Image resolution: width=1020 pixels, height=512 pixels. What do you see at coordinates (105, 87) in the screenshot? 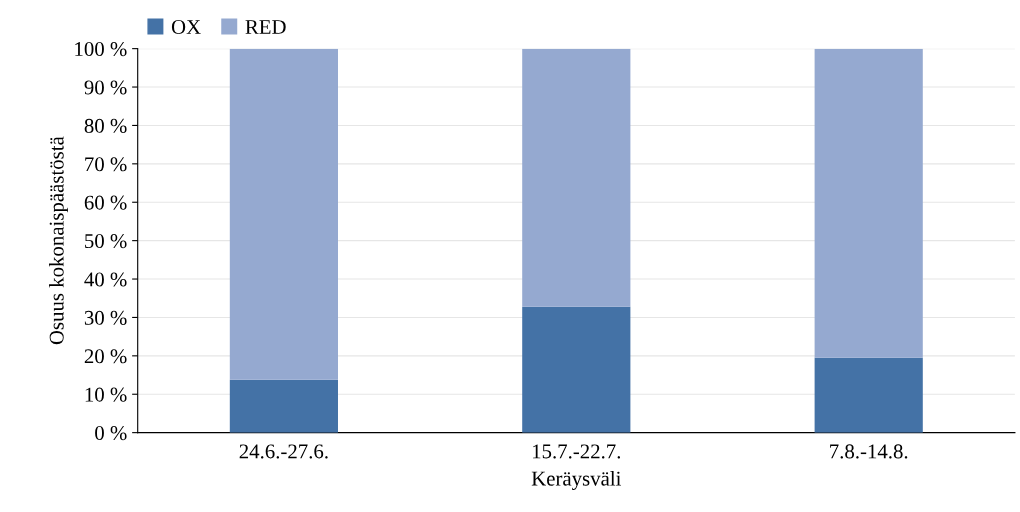
I see `y-tick-label: 90 %` at bounding box center [105, 87].